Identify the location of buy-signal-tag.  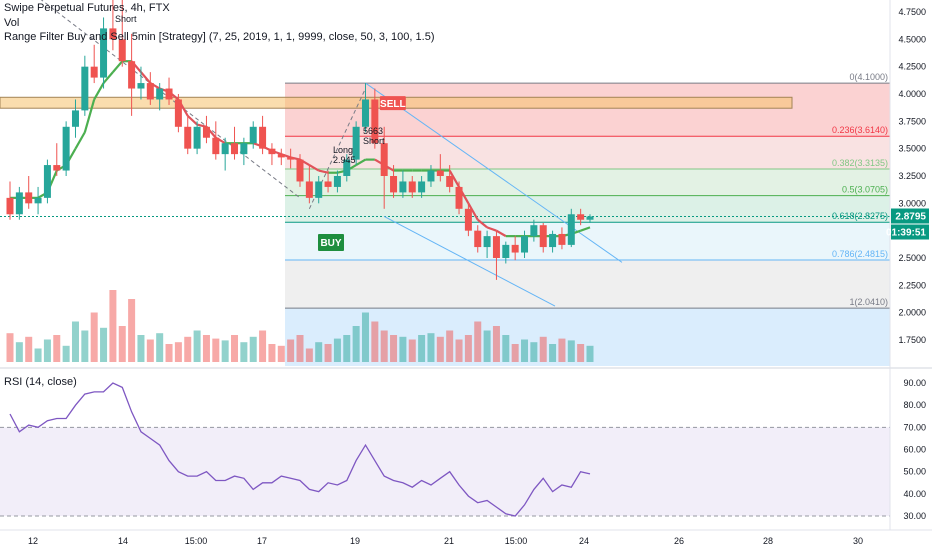
(331, 242).